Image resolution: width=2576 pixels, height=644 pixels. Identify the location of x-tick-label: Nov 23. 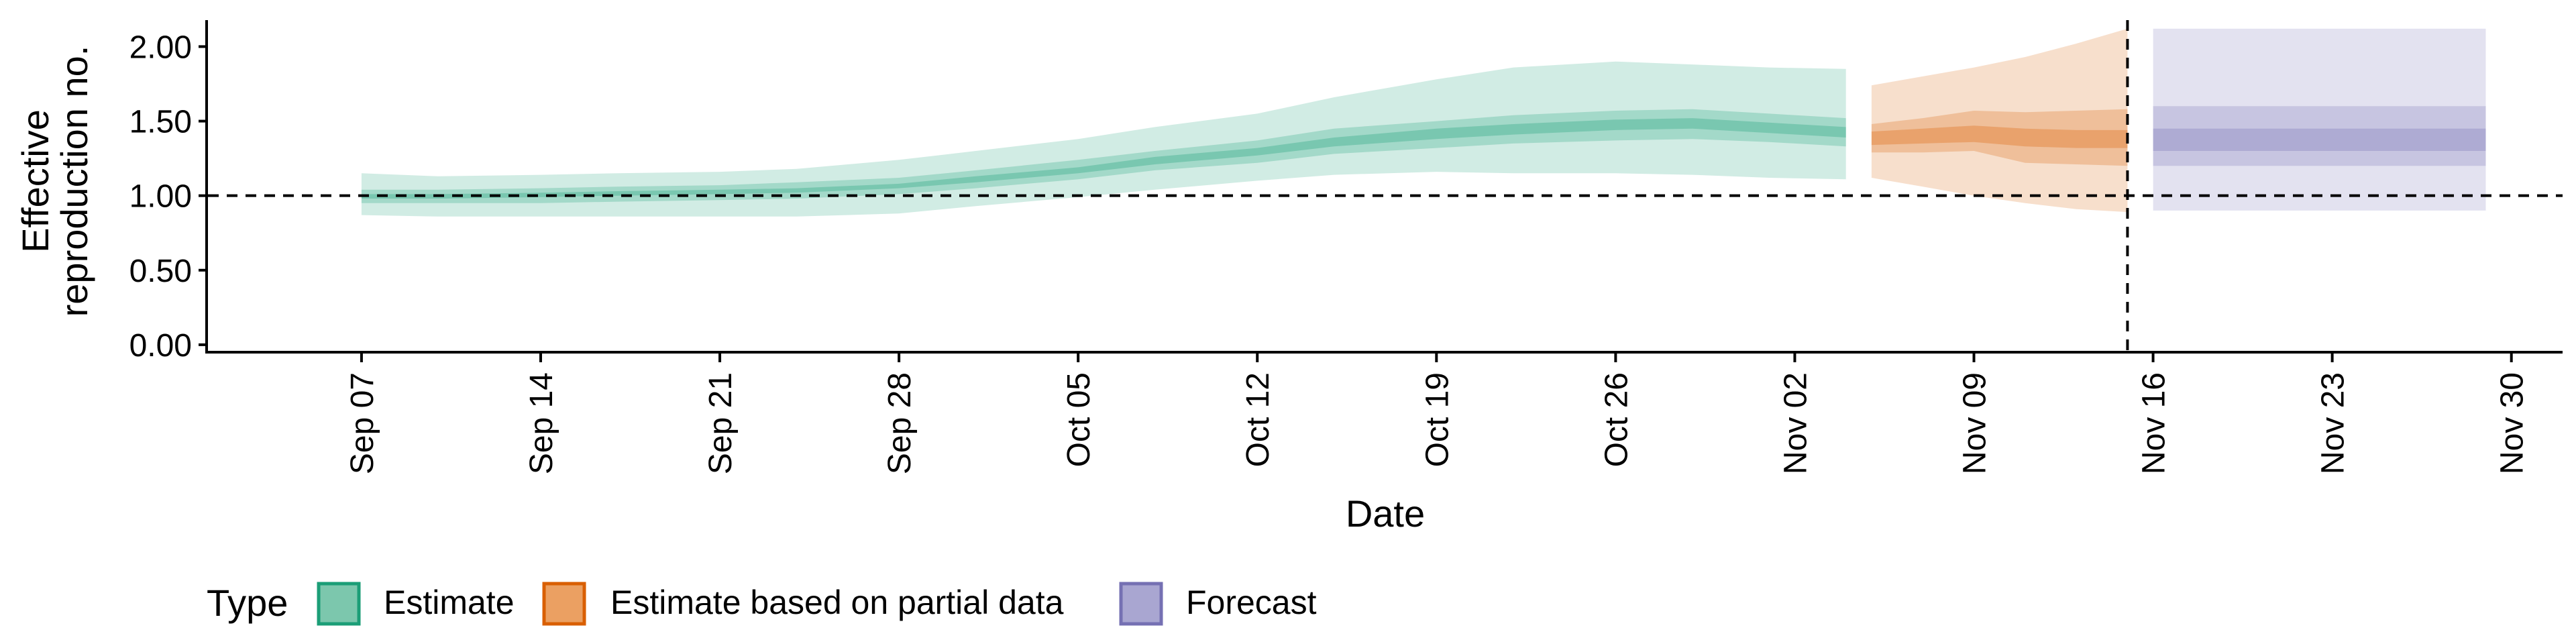
(2333, 423).